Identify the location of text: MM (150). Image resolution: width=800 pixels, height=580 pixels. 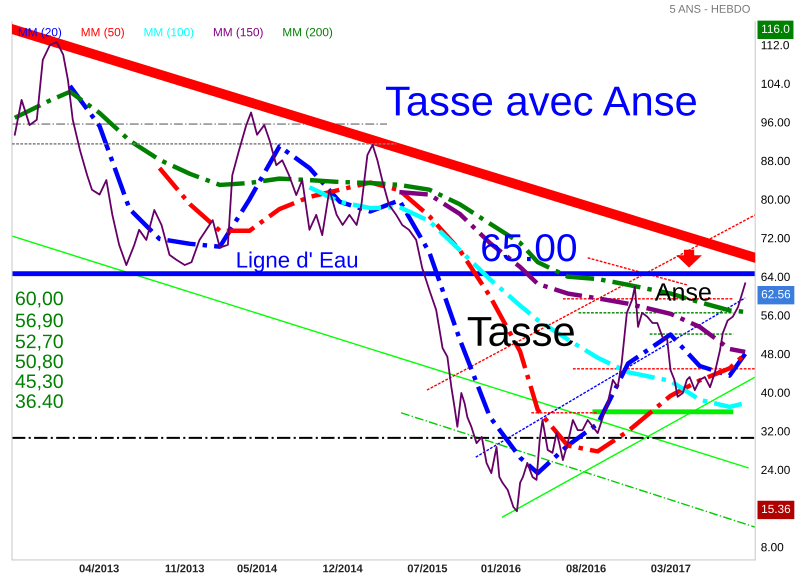
(238, 33).